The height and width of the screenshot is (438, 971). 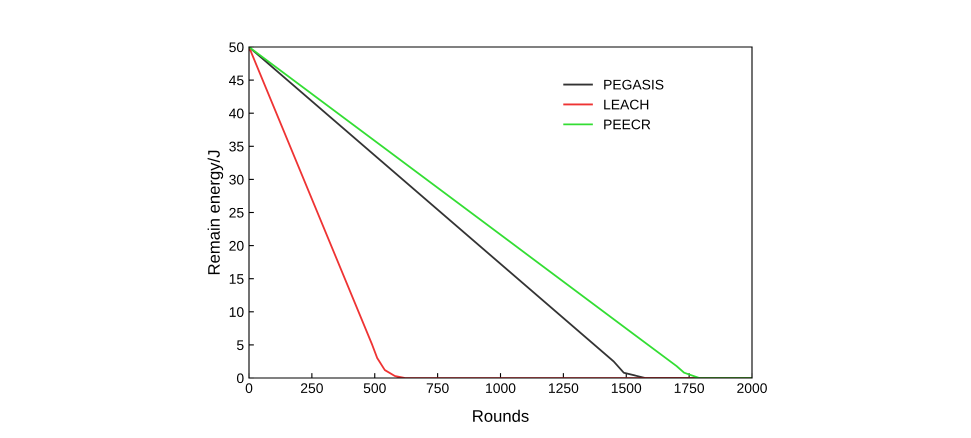 I want to click on x-tick-label: 1250, so click(x=563, y=388).